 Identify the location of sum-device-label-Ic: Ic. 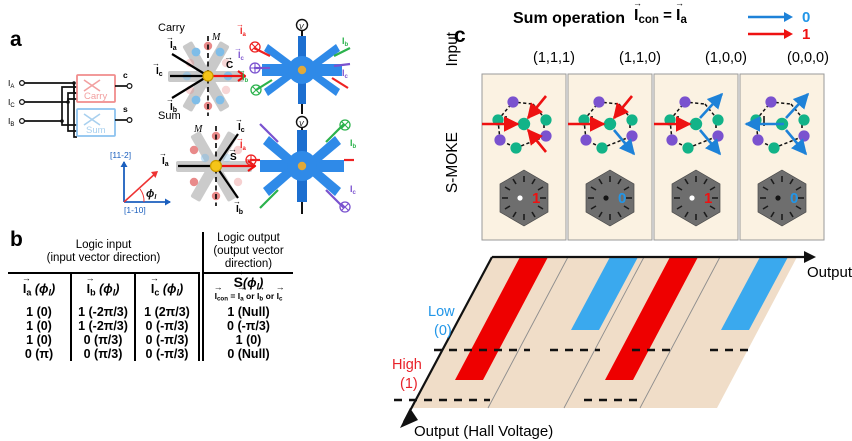
(353, 190).